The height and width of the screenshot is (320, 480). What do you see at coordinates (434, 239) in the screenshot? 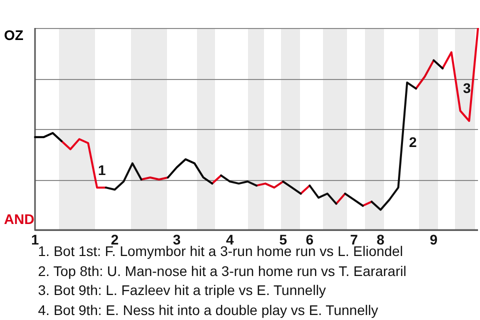
I see `x-tick-label: 9` at bounding box center [434, 239].